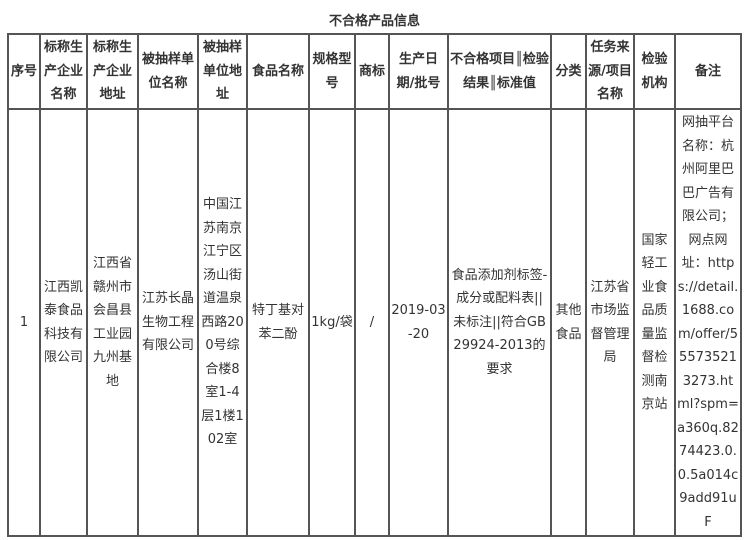  What do you see at coordinates (222, 322) in the screenshot?
I see `cell-sampled-unit-address: 中国江苏南京江宁区汤山街道温泉西路200号综合楼8室1-4层1楼102室` at bounding box center [222, 322].